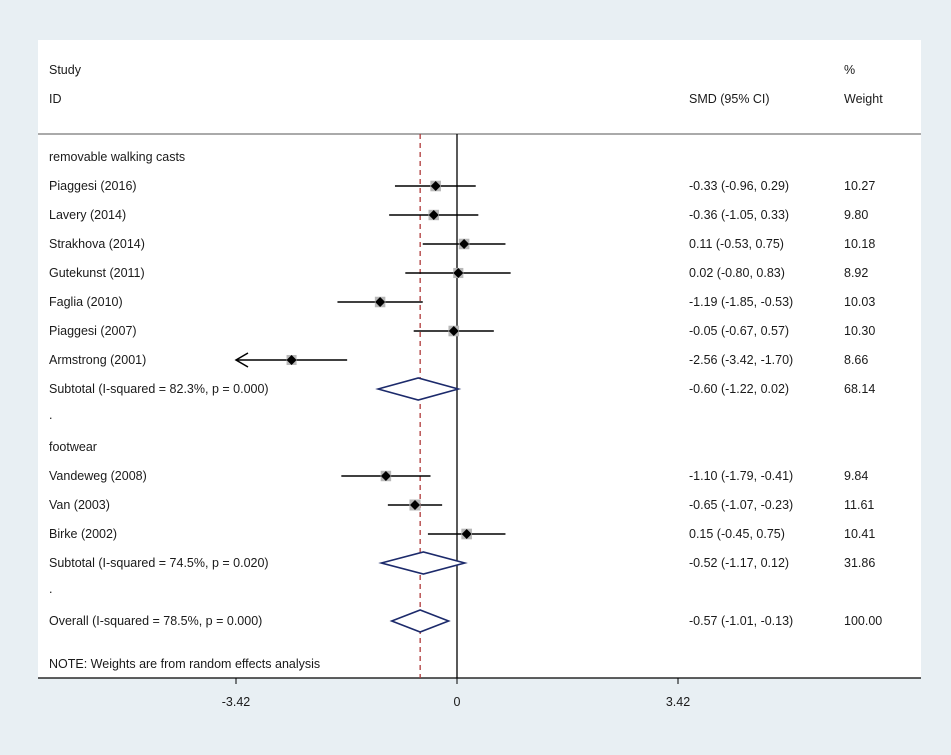  What do you see at coordinates (97, 244) in the screenshot?
I see `study-label: Strakhova (2014)` at bounding box center [97, 244].